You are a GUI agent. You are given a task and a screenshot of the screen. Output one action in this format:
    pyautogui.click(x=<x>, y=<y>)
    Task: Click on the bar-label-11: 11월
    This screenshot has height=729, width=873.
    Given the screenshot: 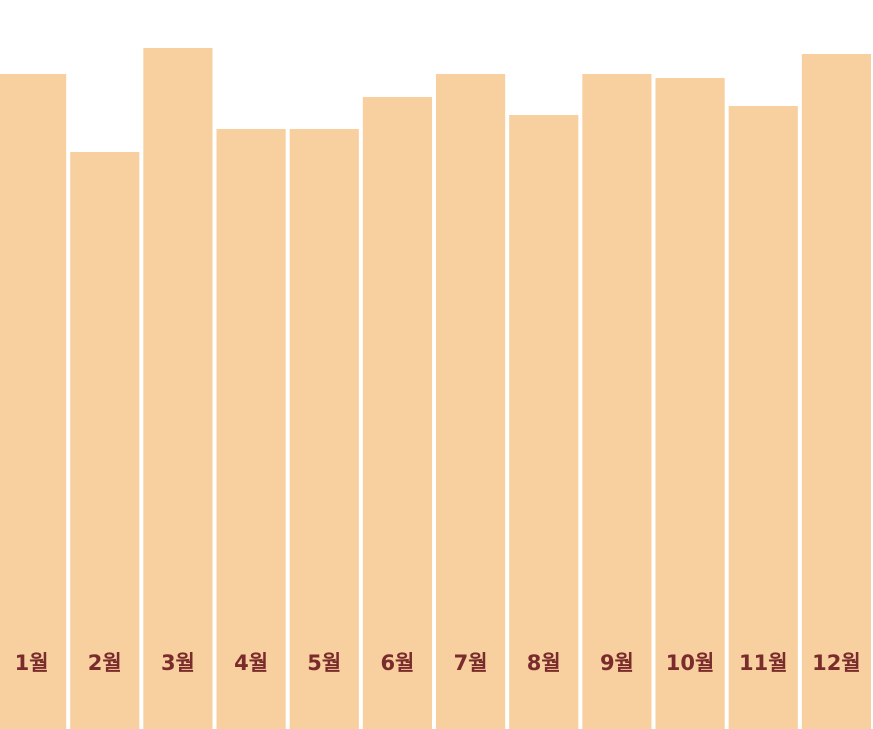 What is the action you would take?
    pyautogui.click(x=763, y=663)
    